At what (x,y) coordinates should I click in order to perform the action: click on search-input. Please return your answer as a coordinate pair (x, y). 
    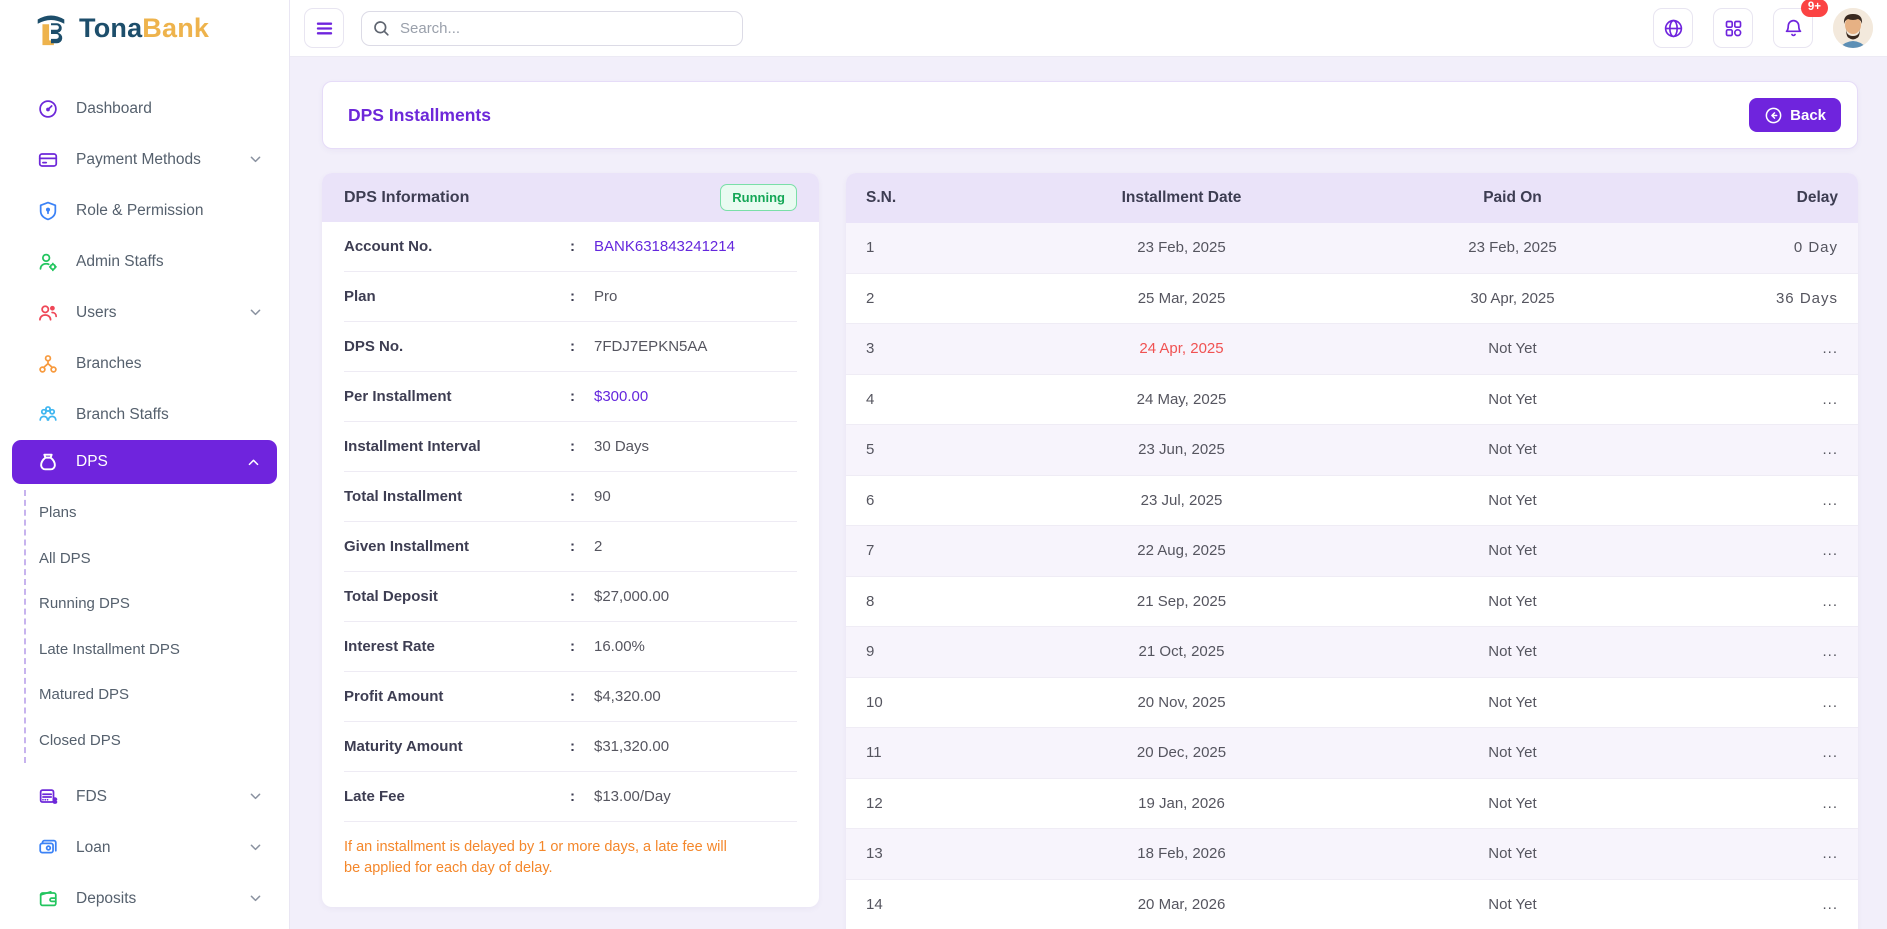
    Looking at the image, I should click on (552, 28).